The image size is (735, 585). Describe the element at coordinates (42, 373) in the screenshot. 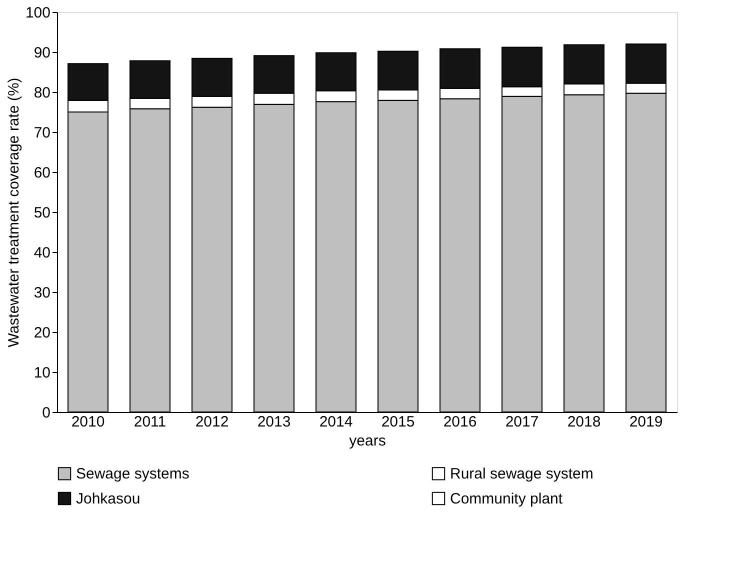

I see `y-tick-label: 10` at that location.